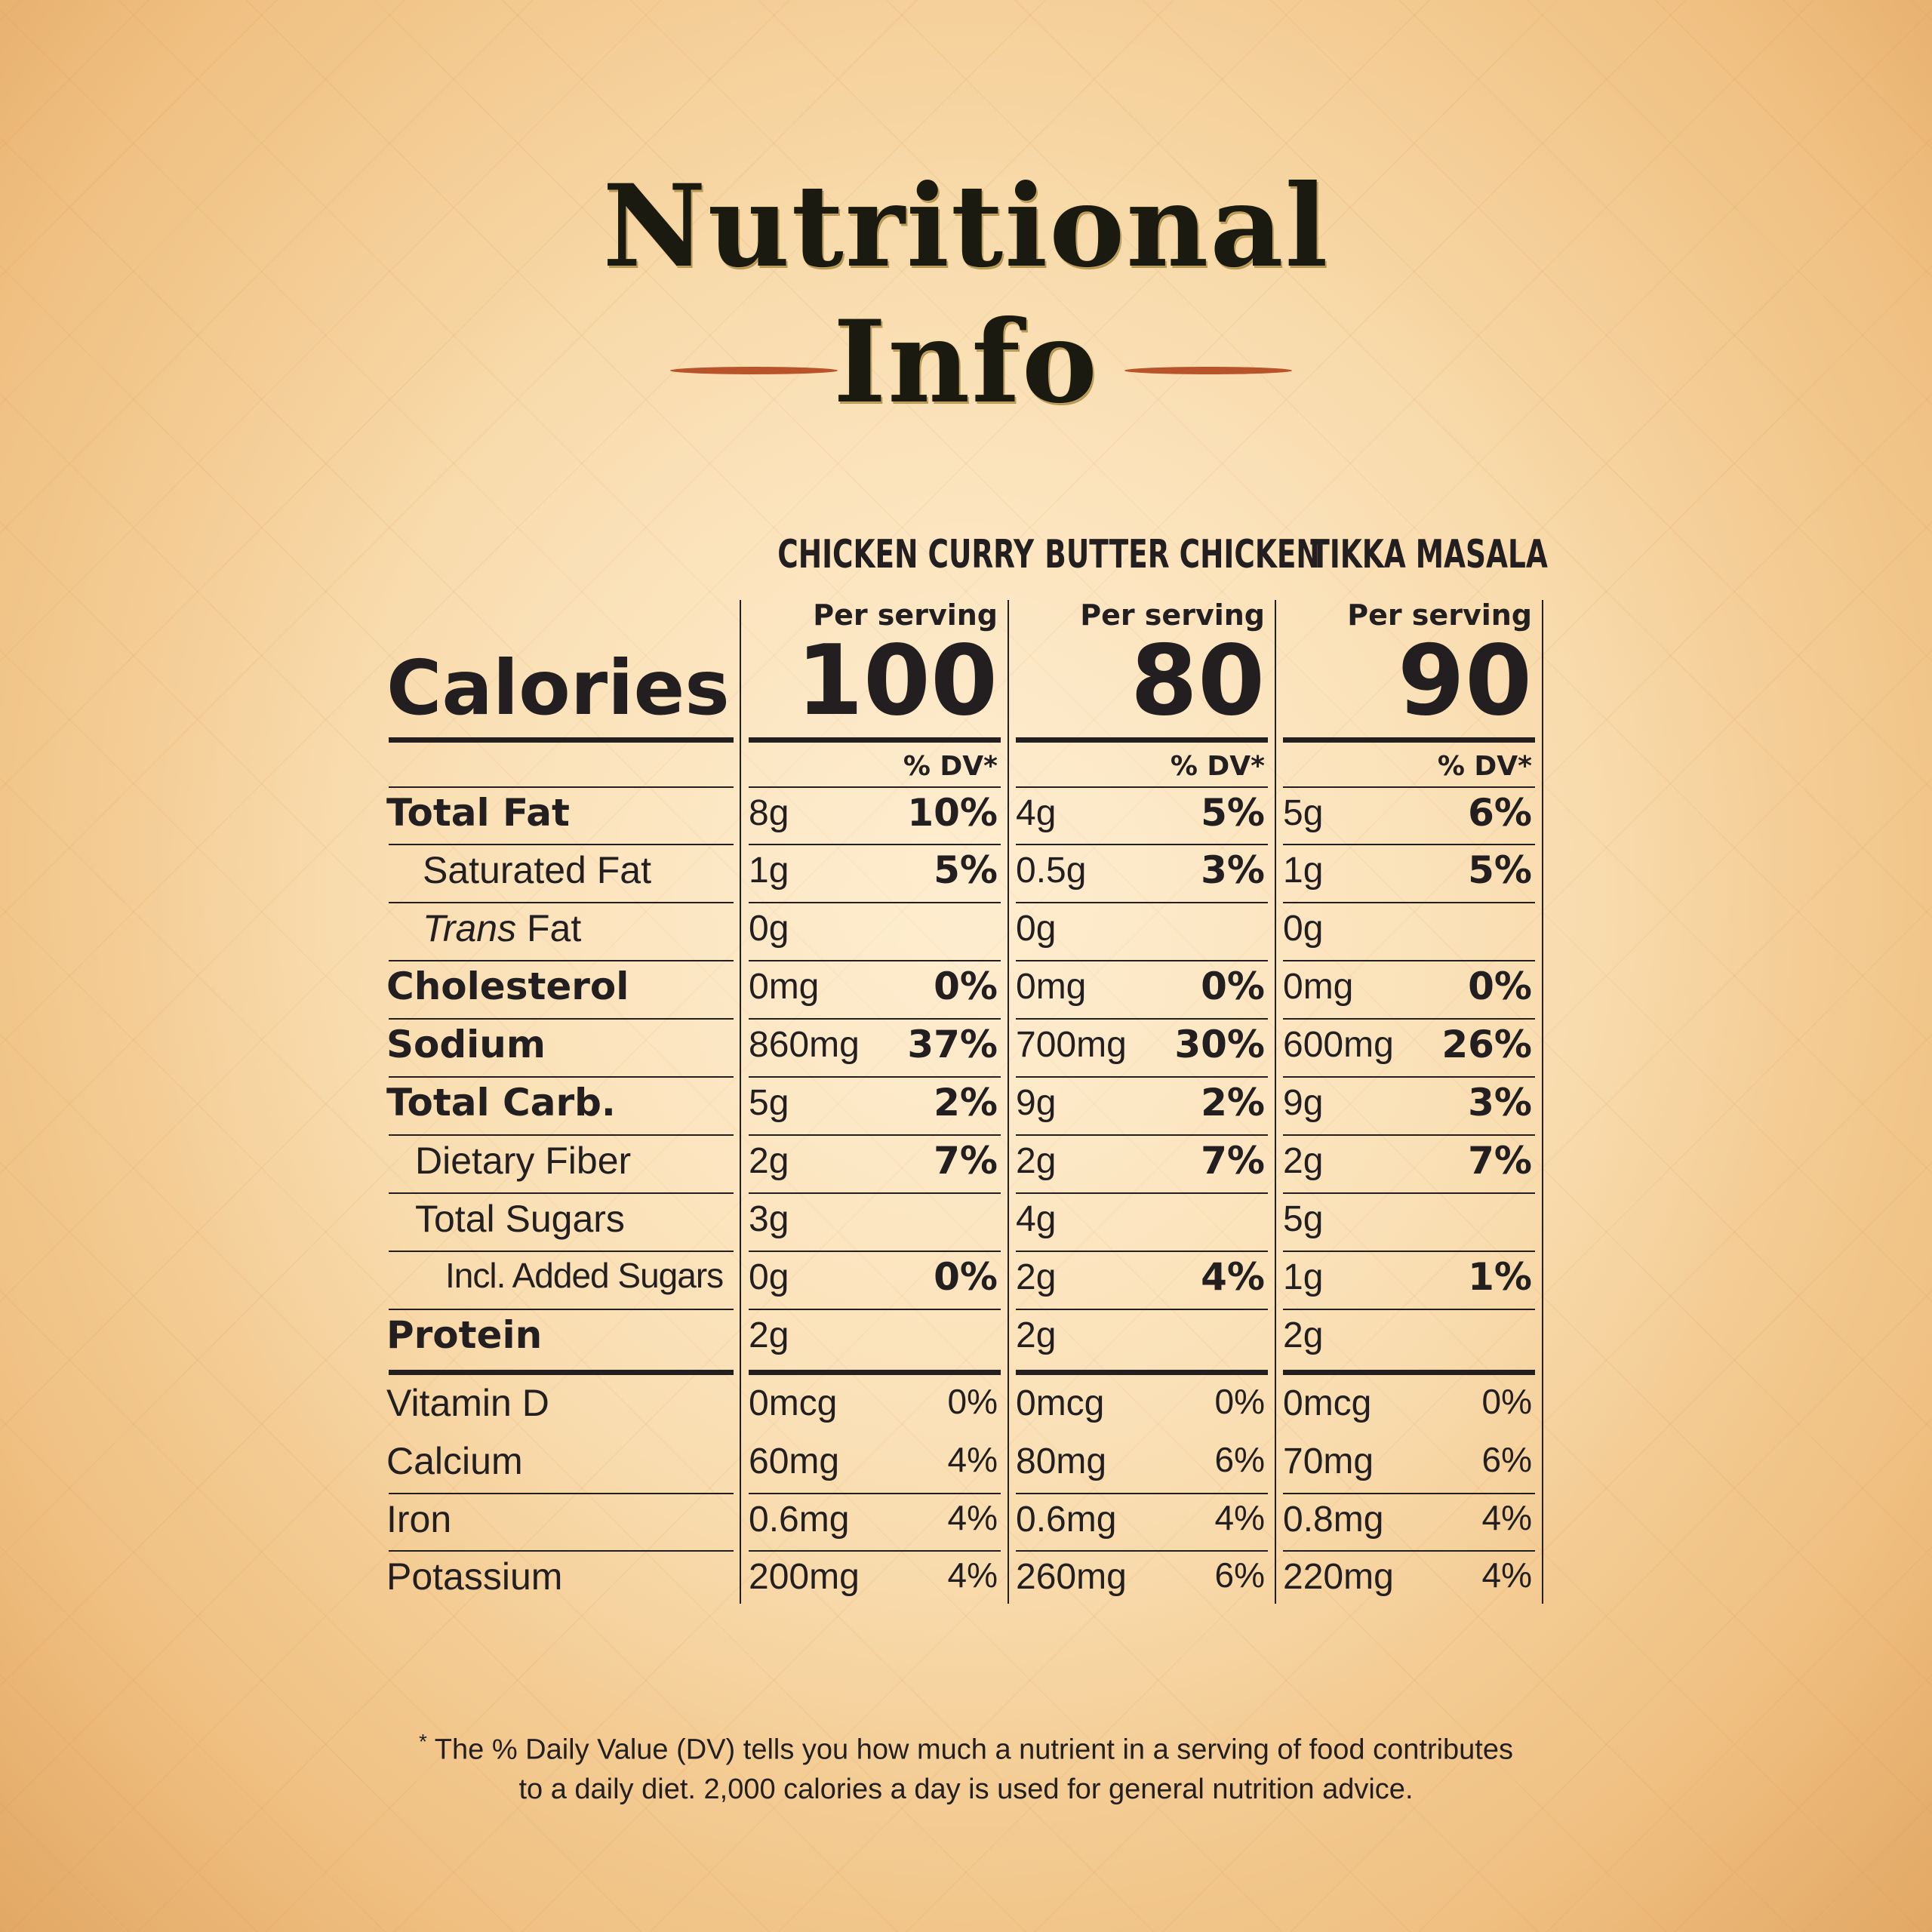 The image size is (1932, 1932). What do you see at coordinates (804, 1045) in the screenshot?
I see `cell-amount: 860mg` at bounding box center [804, 1045].